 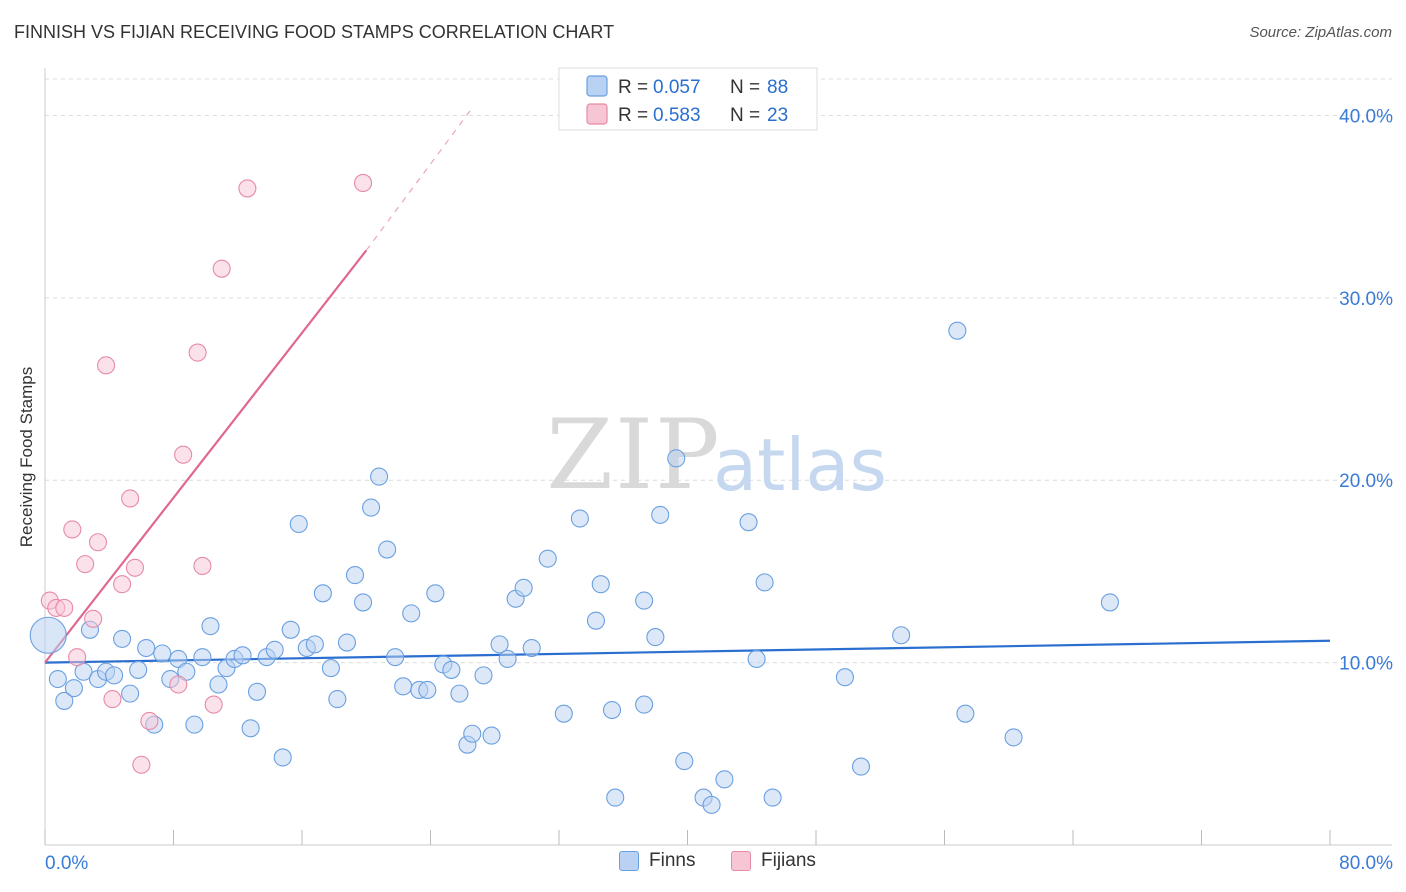 I want to click on fijians-trend-line, so click(x=206, y=456).